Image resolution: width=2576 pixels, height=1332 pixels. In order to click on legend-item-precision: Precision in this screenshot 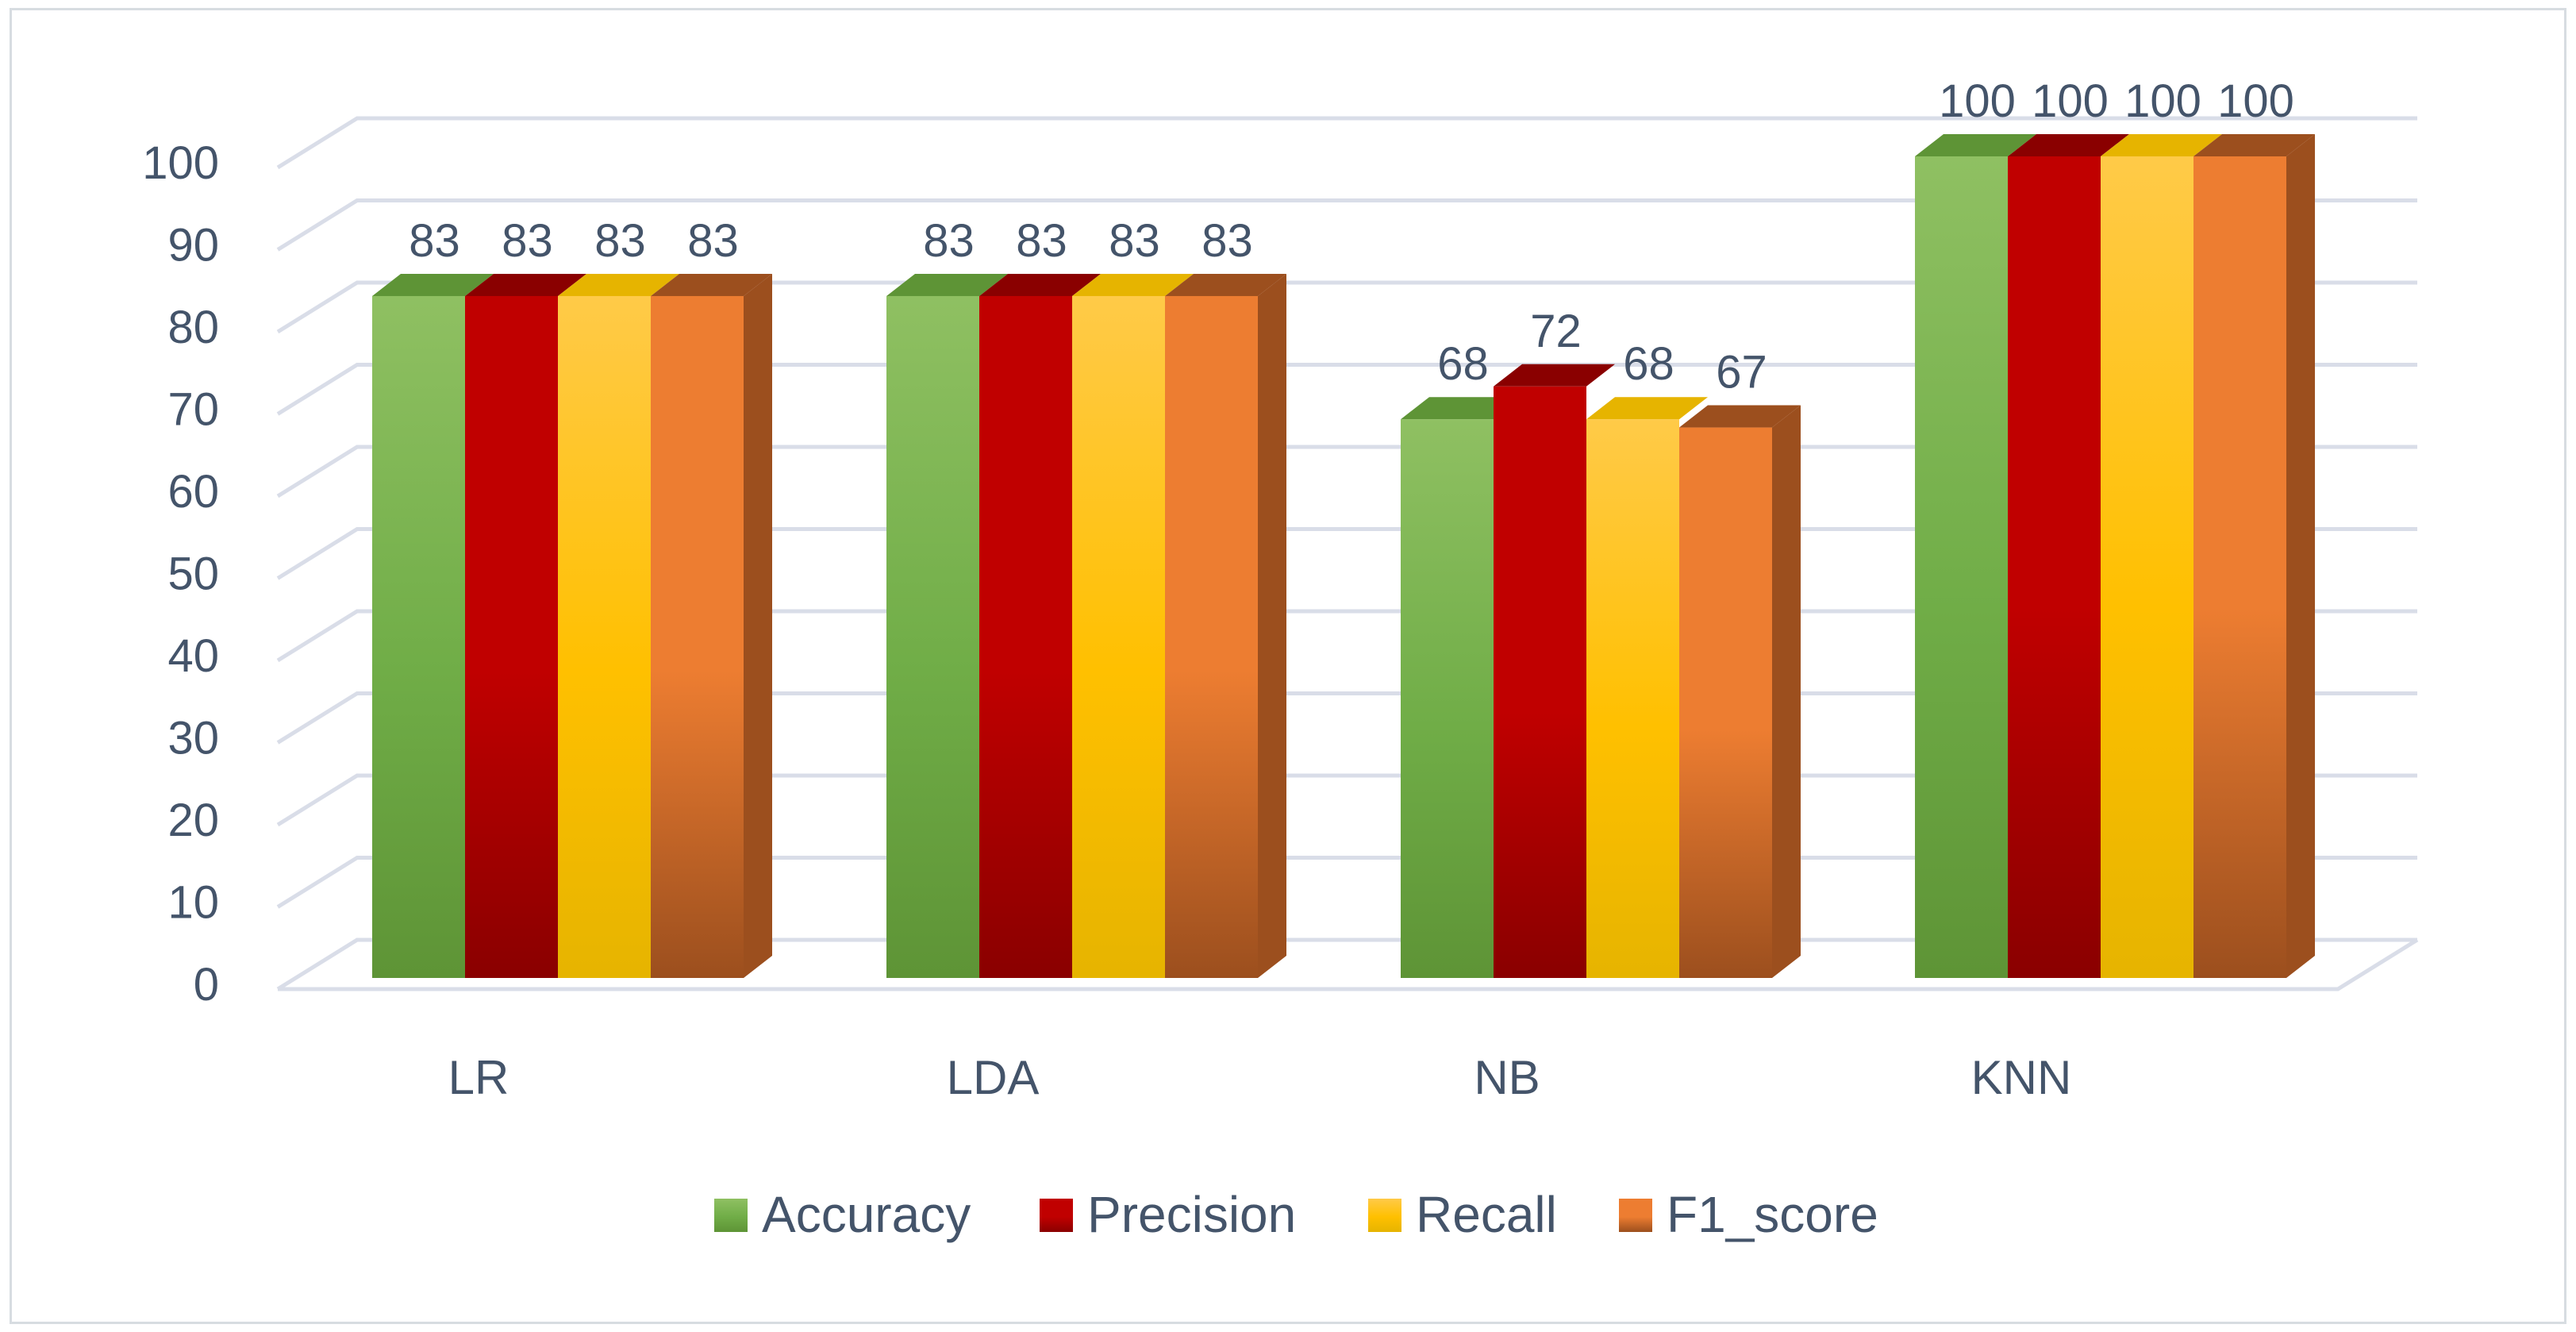, I will do `click(1168, 1215)`.